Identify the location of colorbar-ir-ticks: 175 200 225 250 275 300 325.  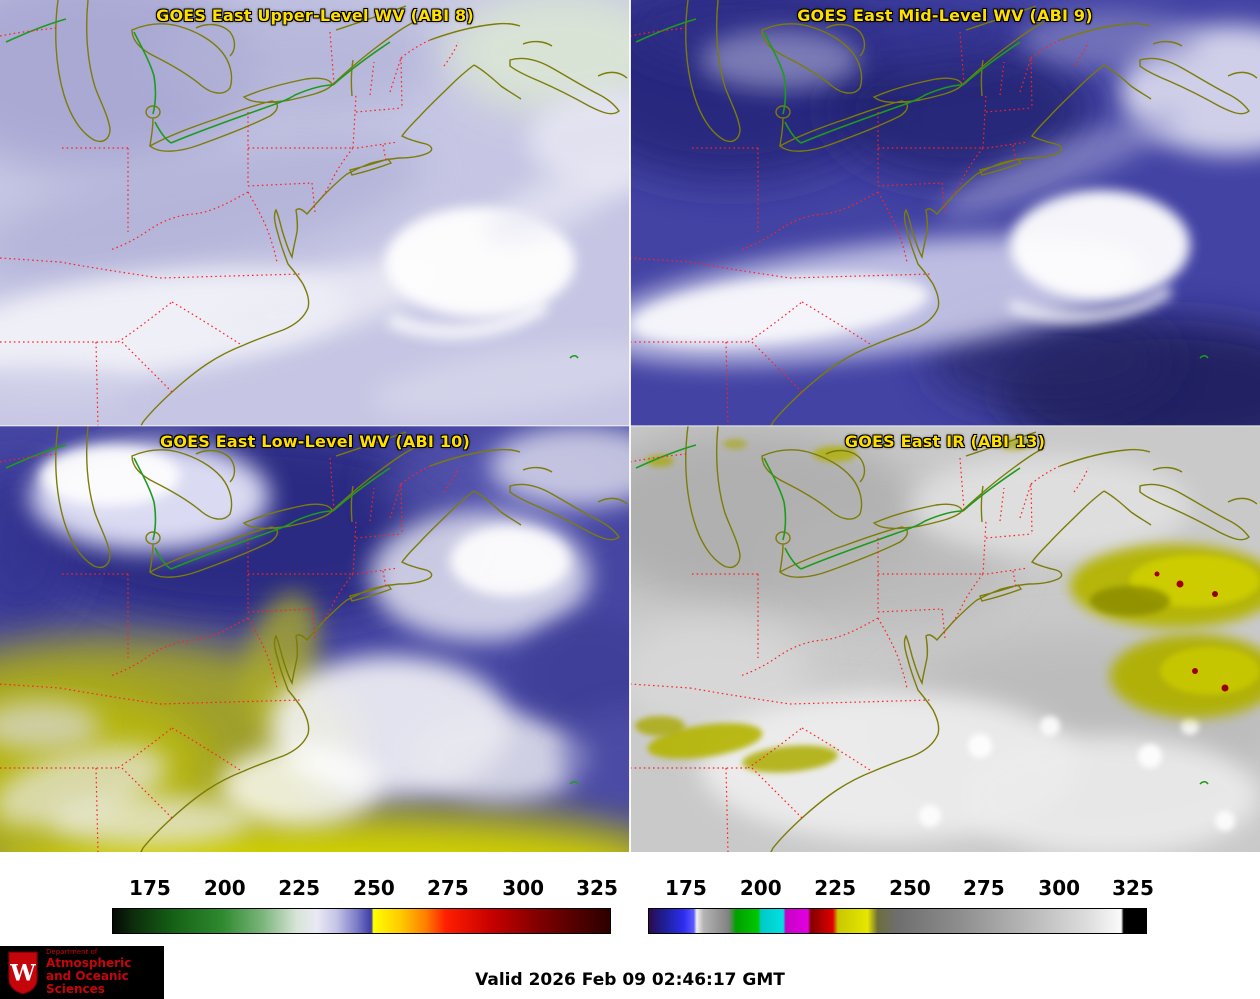
(901, 889).